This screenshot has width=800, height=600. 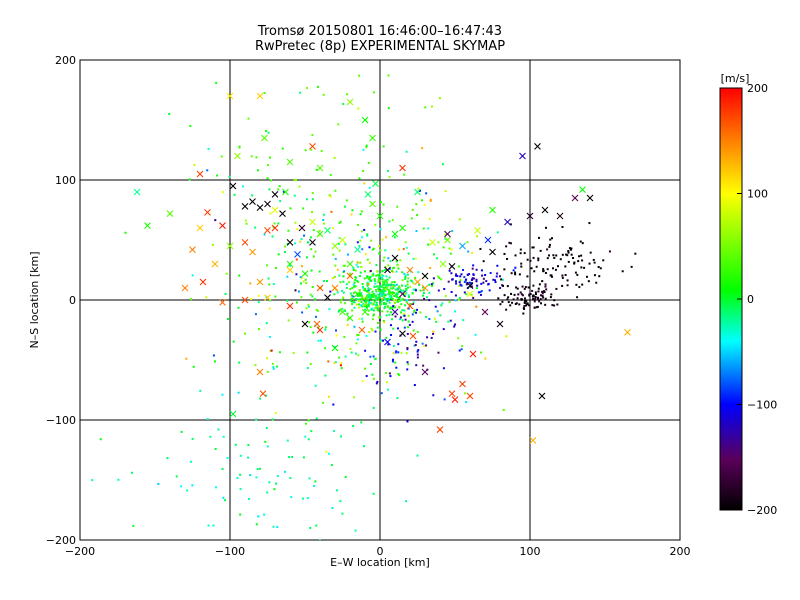 What do you see at coordinates (72, 300) in the screenshot?
I see `y-tick-label: 0` at bounding box center [72, 300].